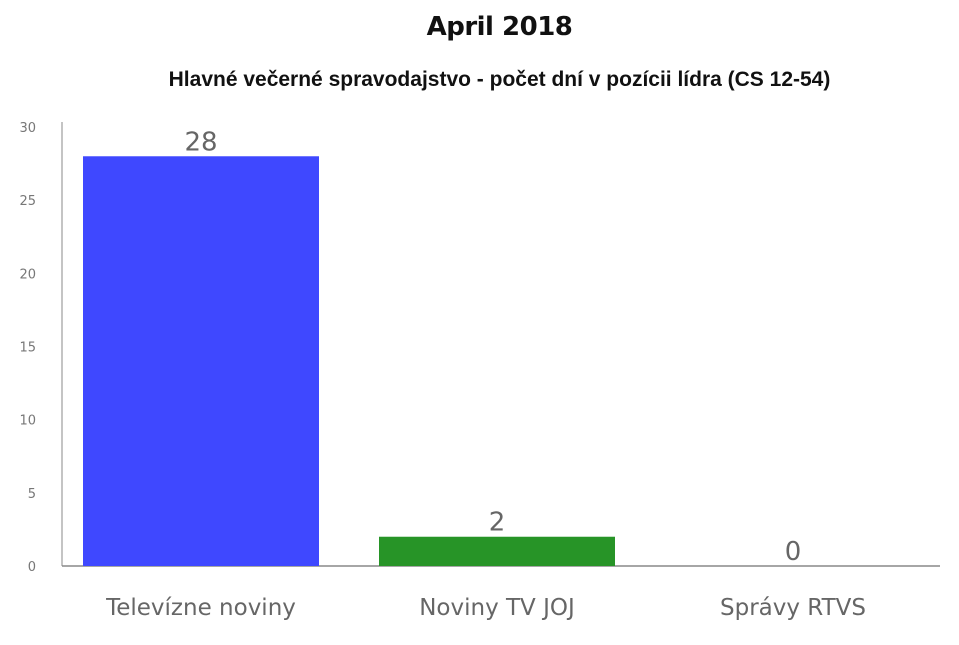 The width and height of the screenshot is (959, 645). I want to click on y-tick-label: 0, so click(32, 567).